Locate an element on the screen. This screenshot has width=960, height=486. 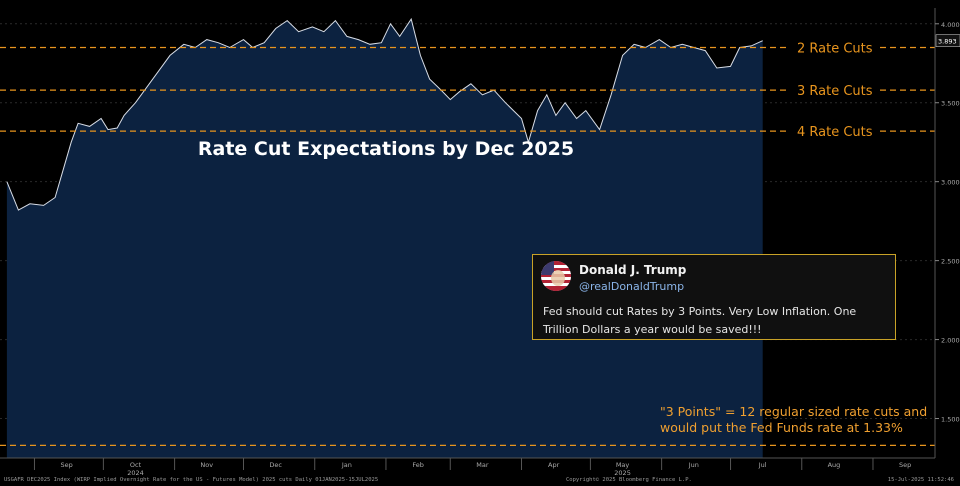
x-tick-label: May is located at coordinates (623, 465).